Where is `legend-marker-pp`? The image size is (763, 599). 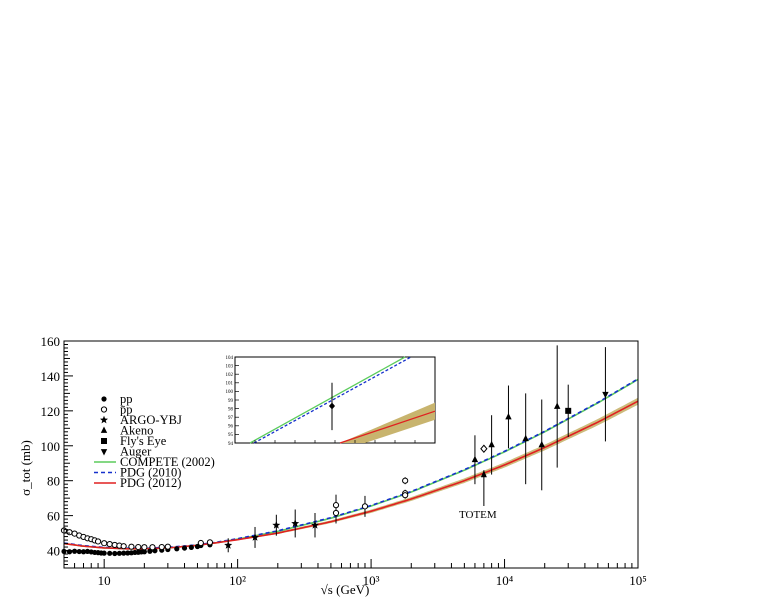
legend-marker-pp is located at coordinates (104, 399).